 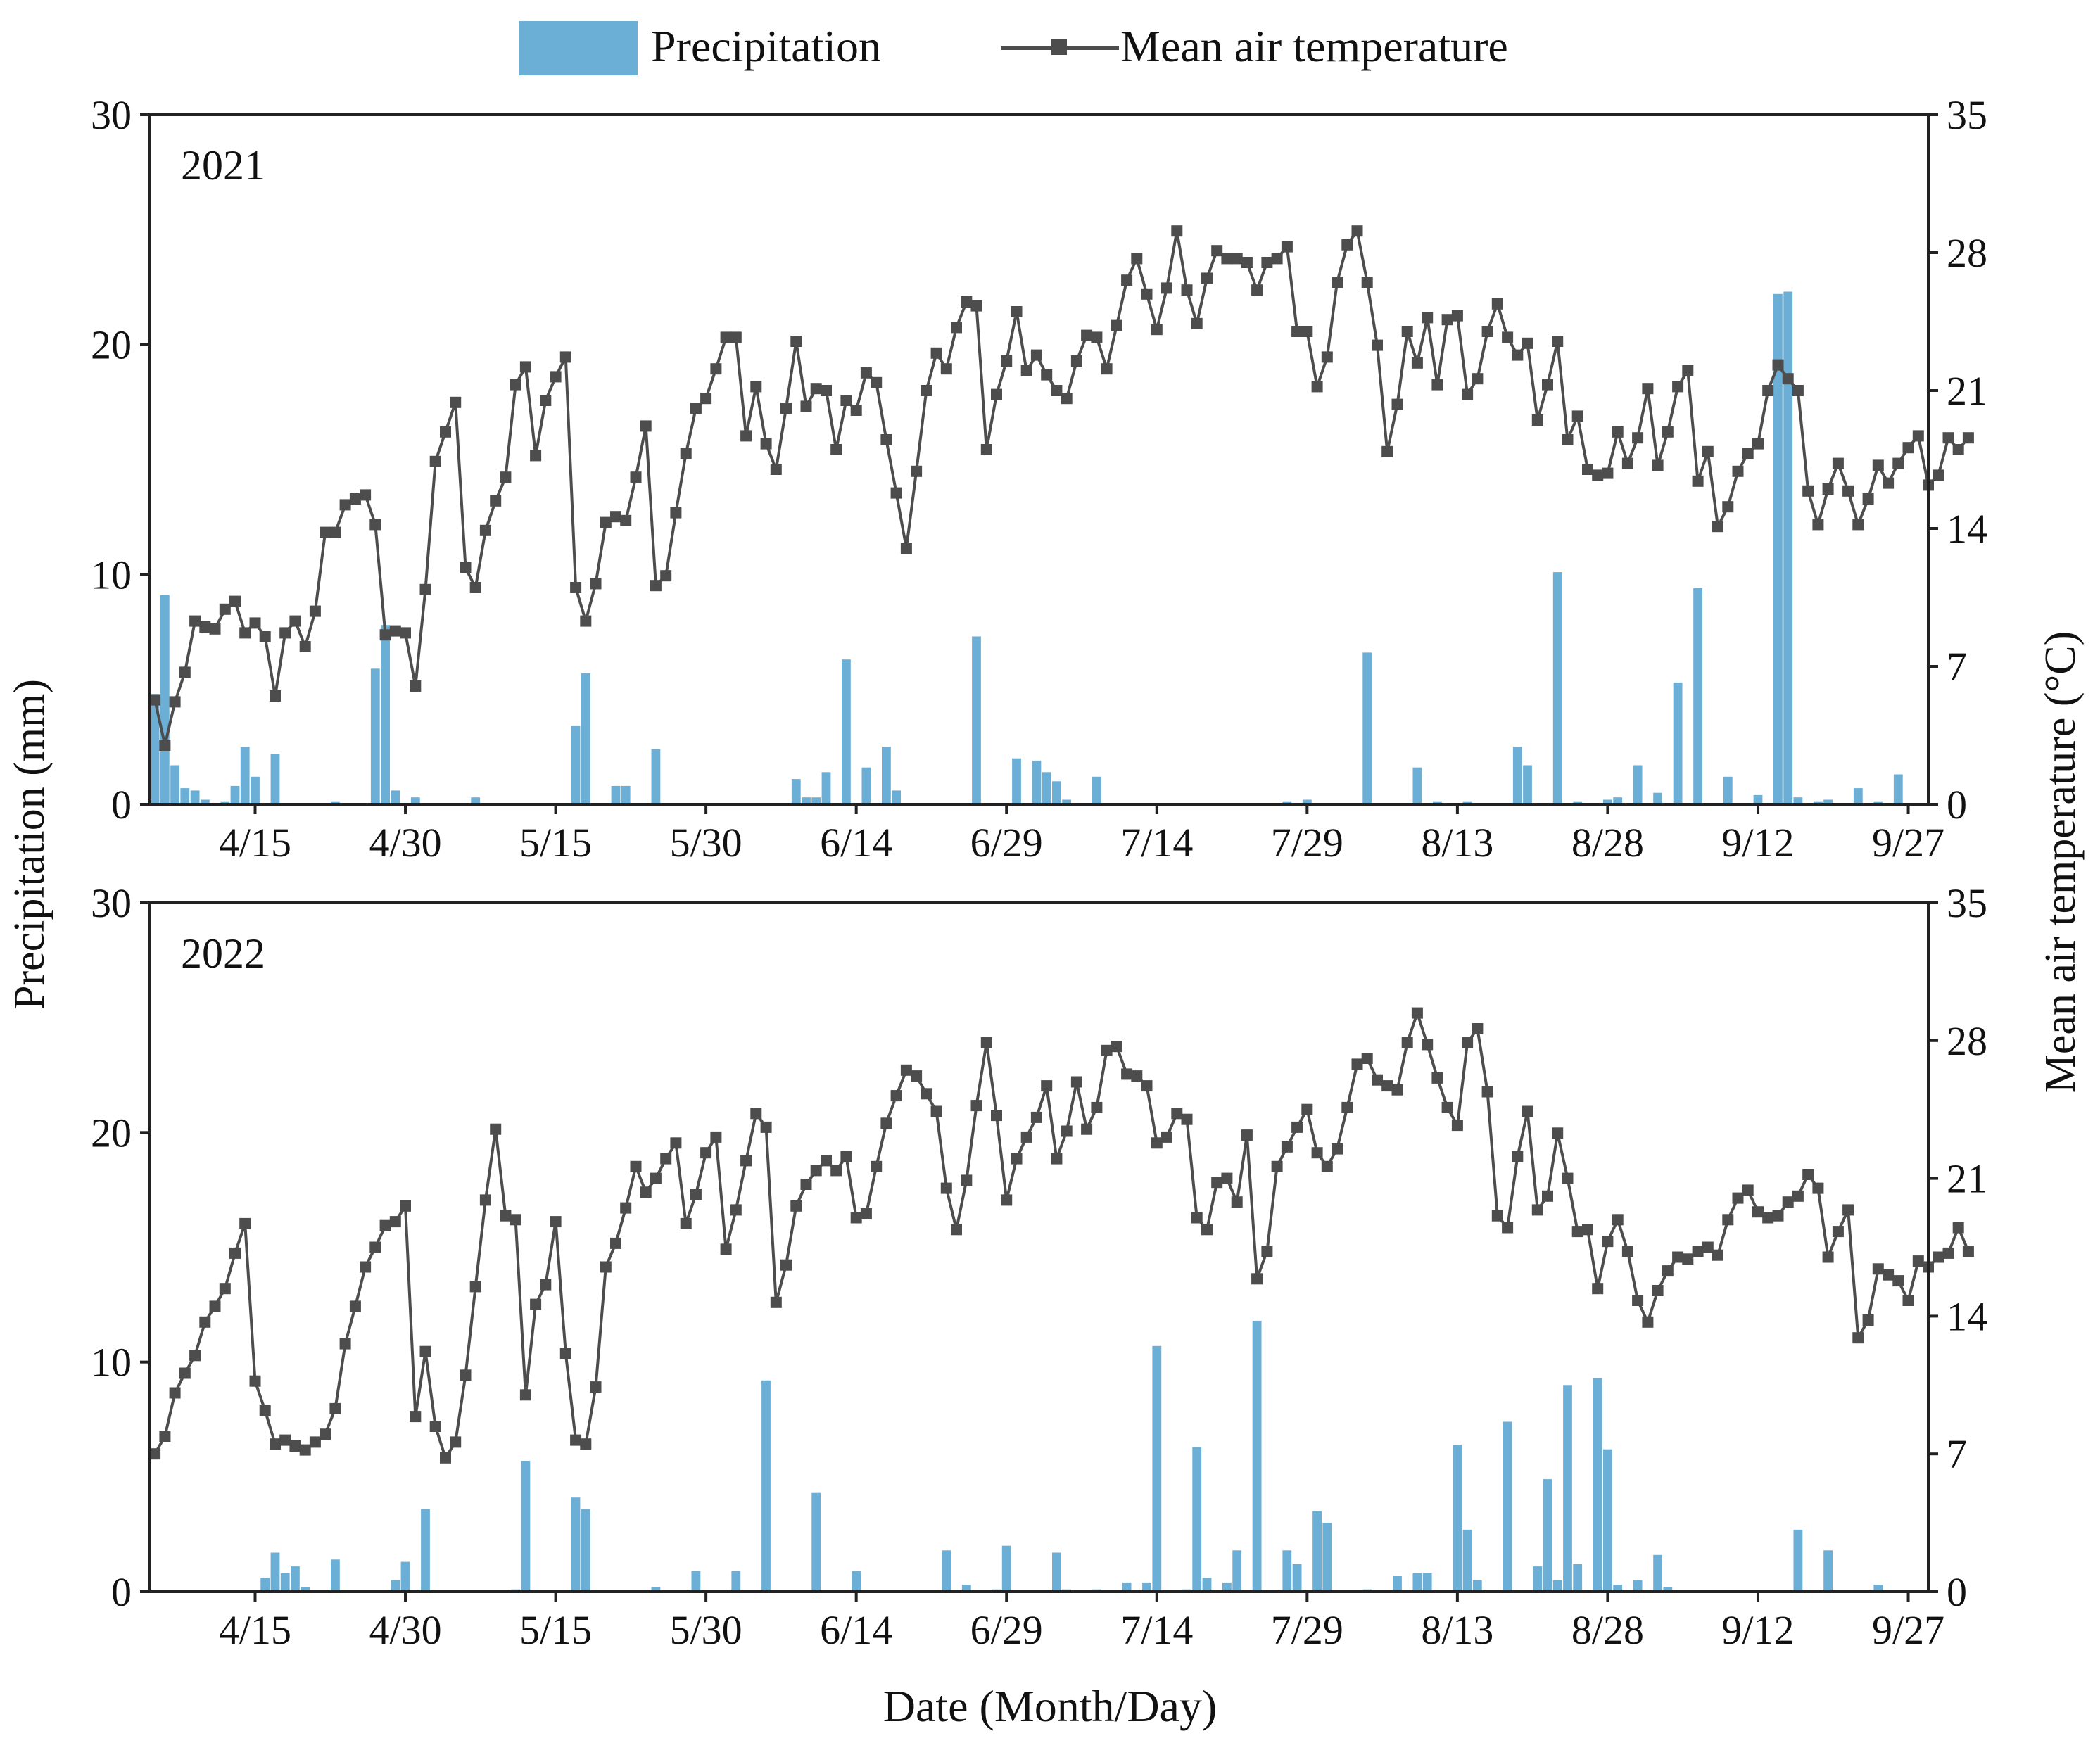 What do you see at coordinates (1908, 843) in the screenshot?
I see `x-tick-label: 9/27` at bounding box center [1908, 843].